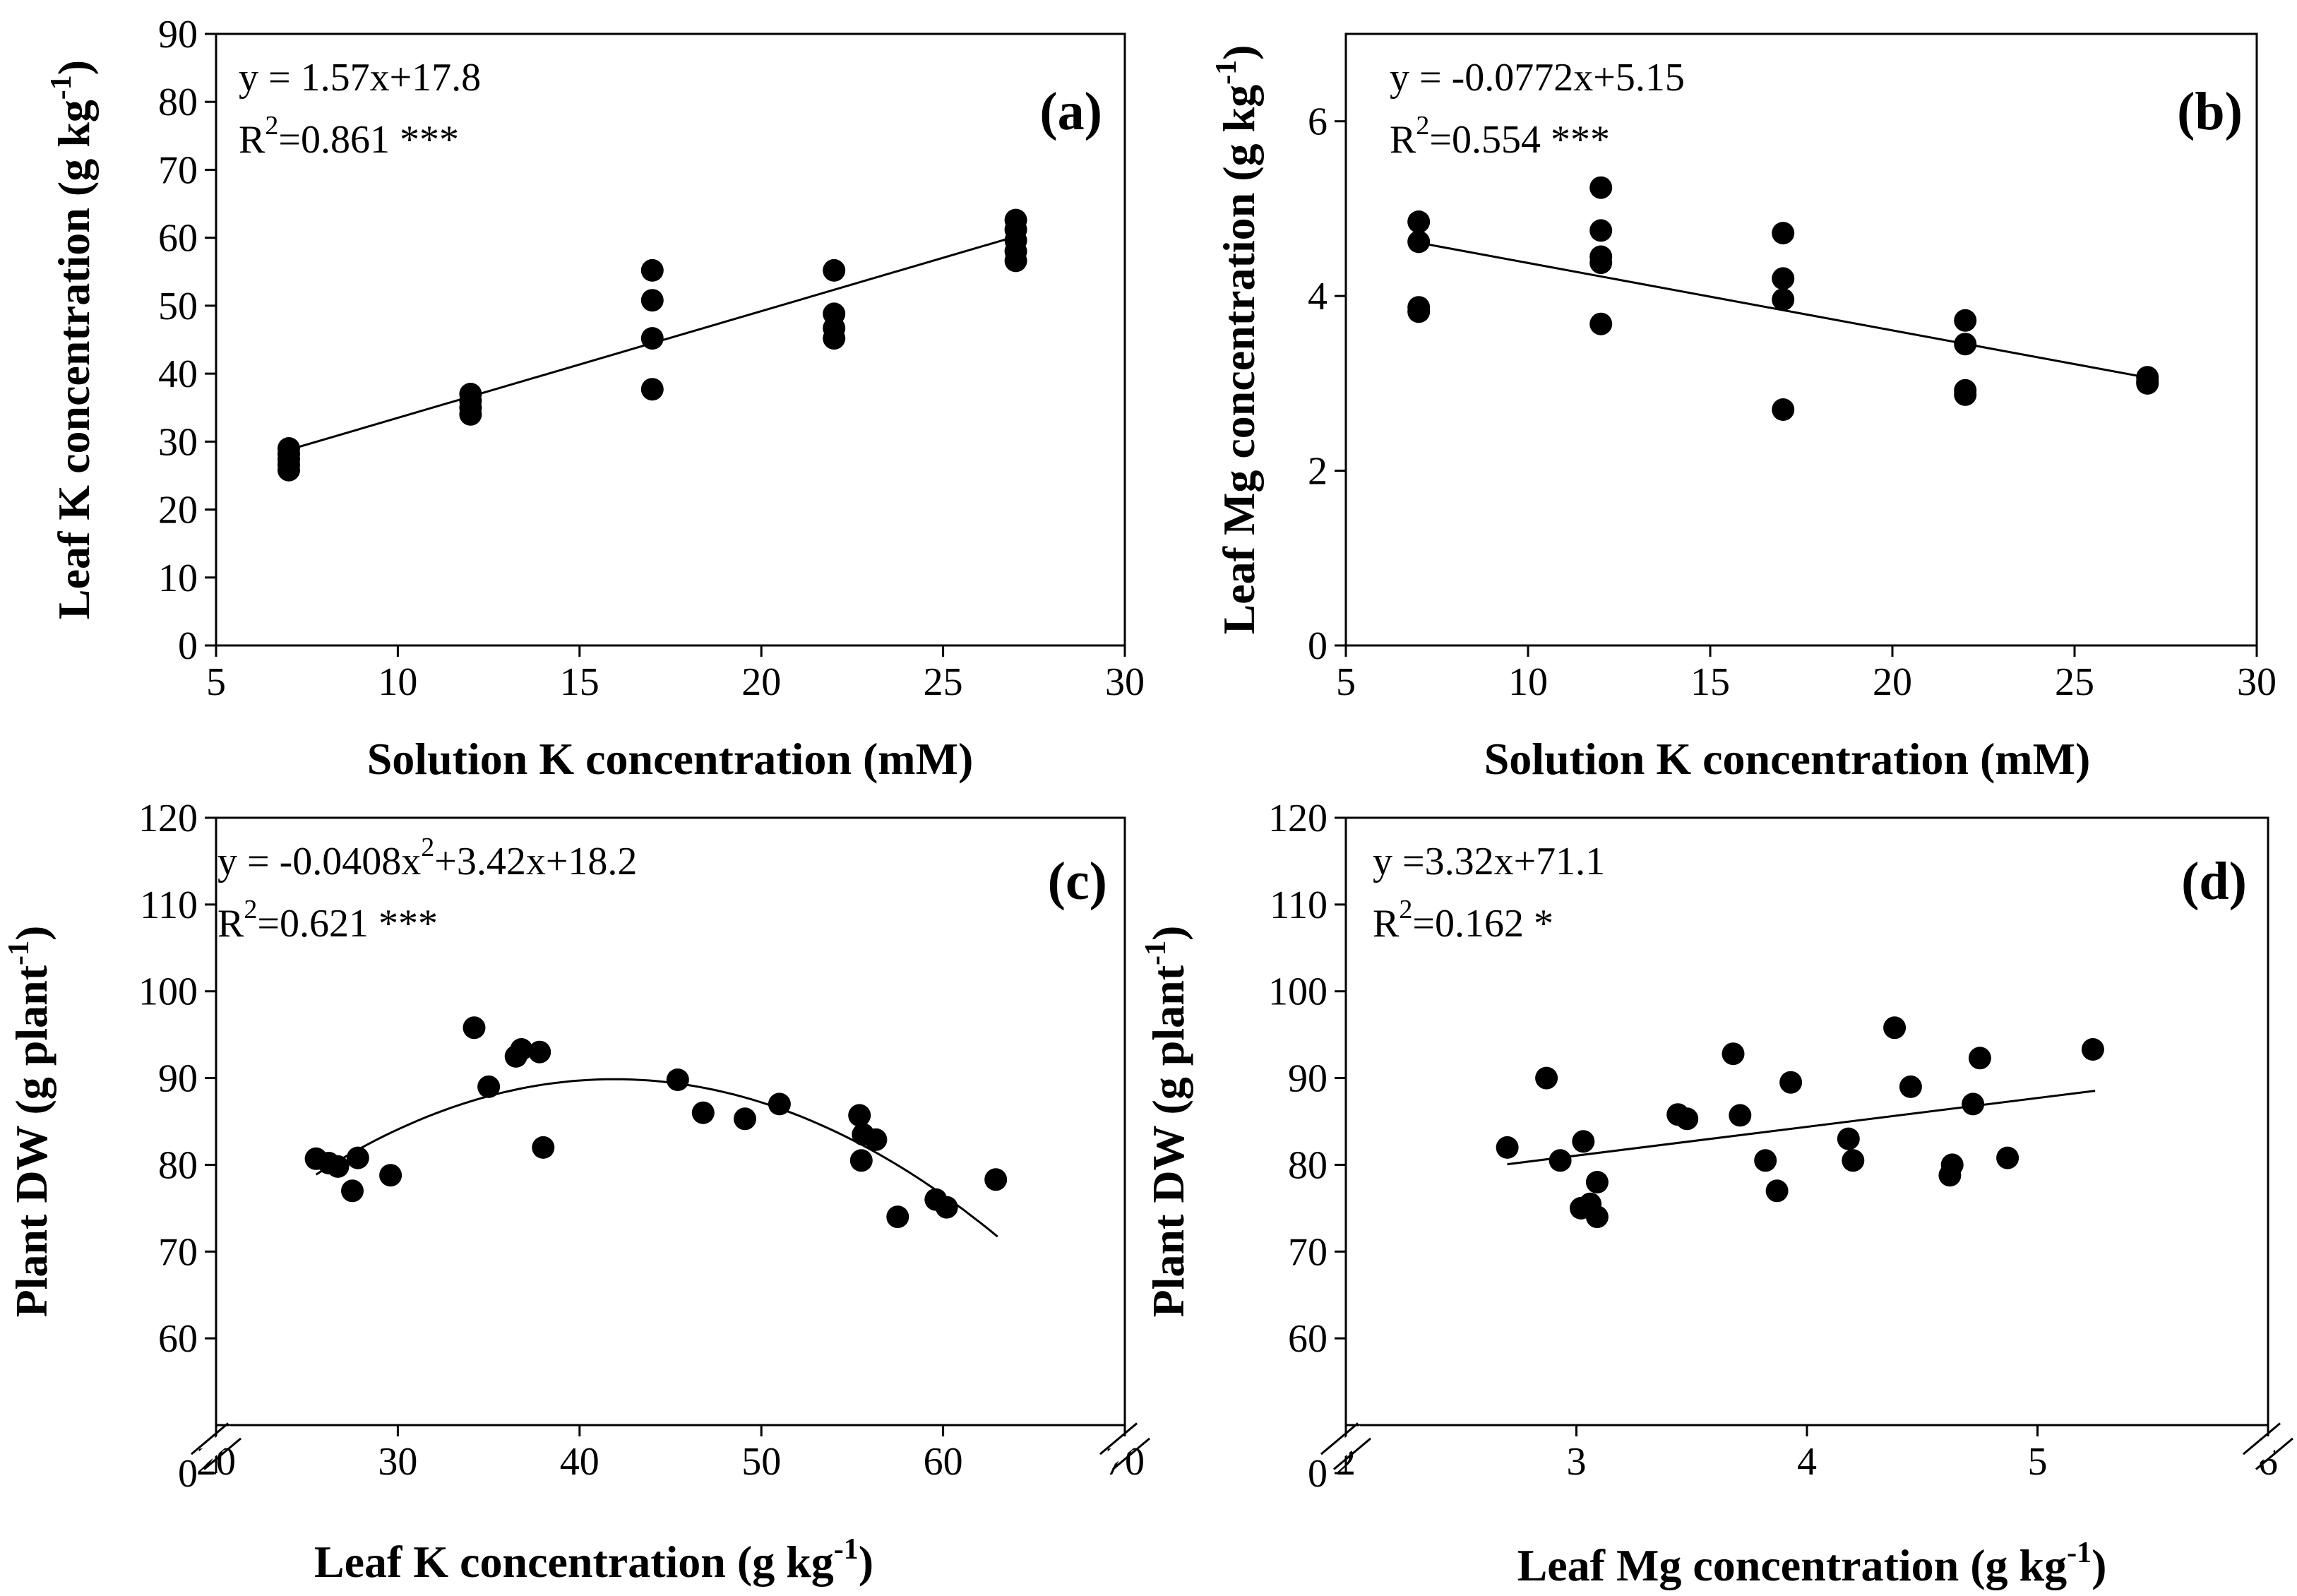 The height and width of the screenshot is (1596, 2297). I want to click on x-tick-label: 40, so click(579, 1462).